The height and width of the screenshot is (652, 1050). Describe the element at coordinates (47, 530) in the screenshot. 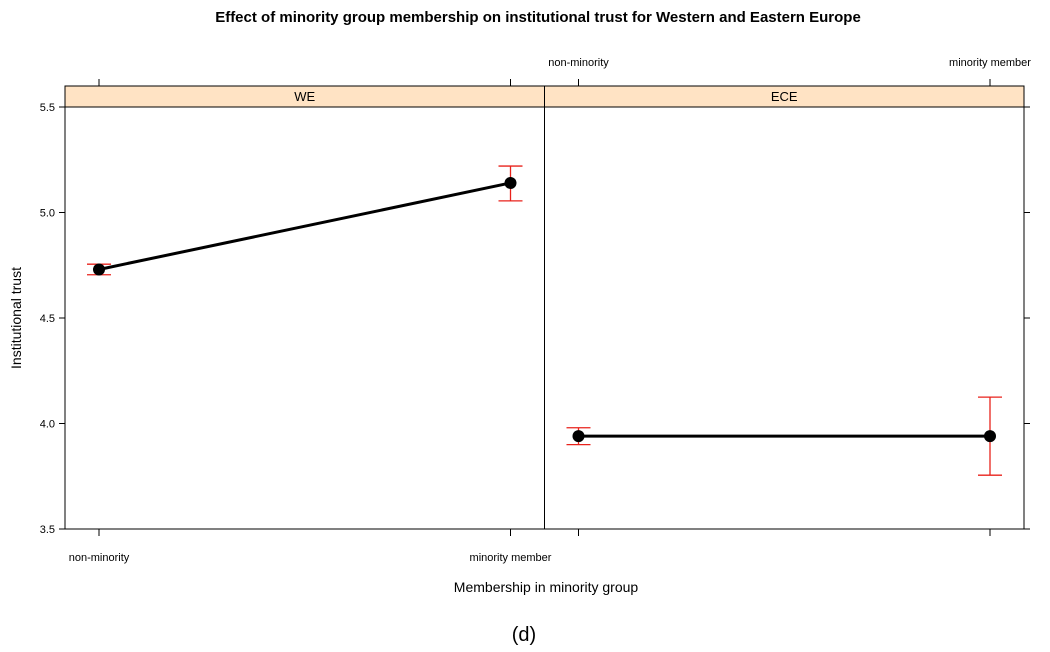

I see `y-tick-label: 3.5` at that location.